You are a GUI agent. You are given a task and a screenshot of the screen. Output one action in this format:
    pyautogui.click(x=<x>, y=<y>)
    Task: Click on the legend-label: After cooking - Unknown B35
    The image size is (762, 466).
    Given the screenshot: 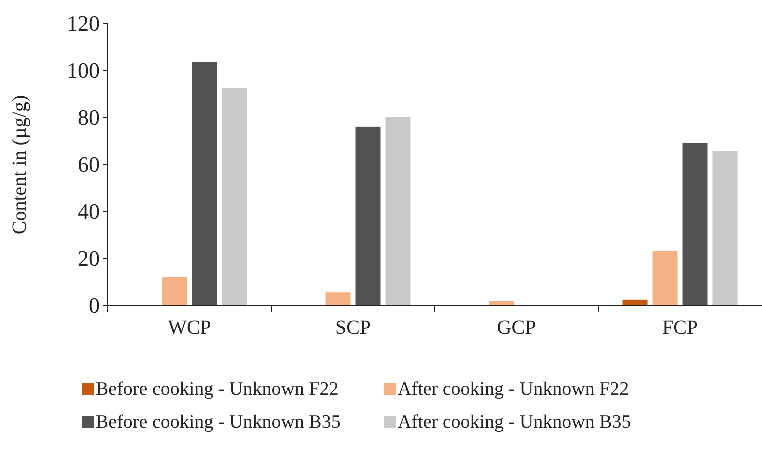 What is the action you would take?
    pyautogui.click(x=515, y=422)
    